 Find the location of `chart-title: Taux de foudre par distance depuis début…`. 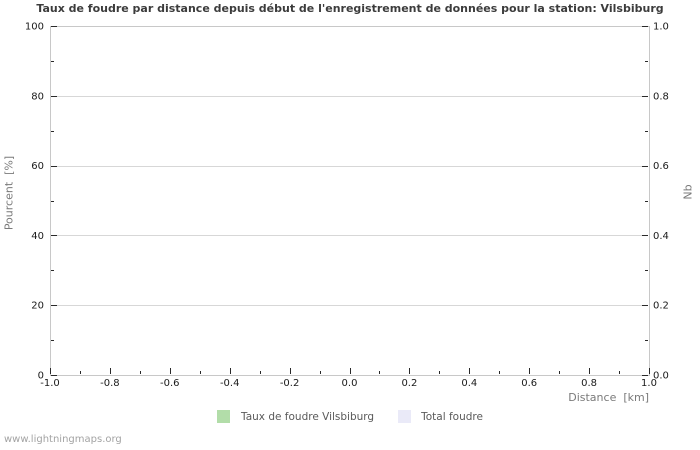

chart-title: Taux de foudre par distance depuis début… is located at coordinates (350, 8).